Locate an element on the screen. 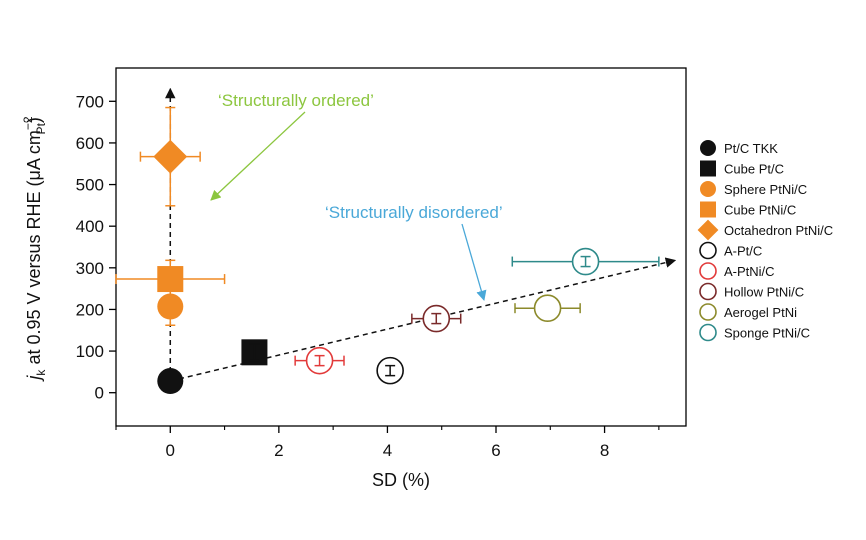  a-pt-c-marker is located at coordinates (708, 250).